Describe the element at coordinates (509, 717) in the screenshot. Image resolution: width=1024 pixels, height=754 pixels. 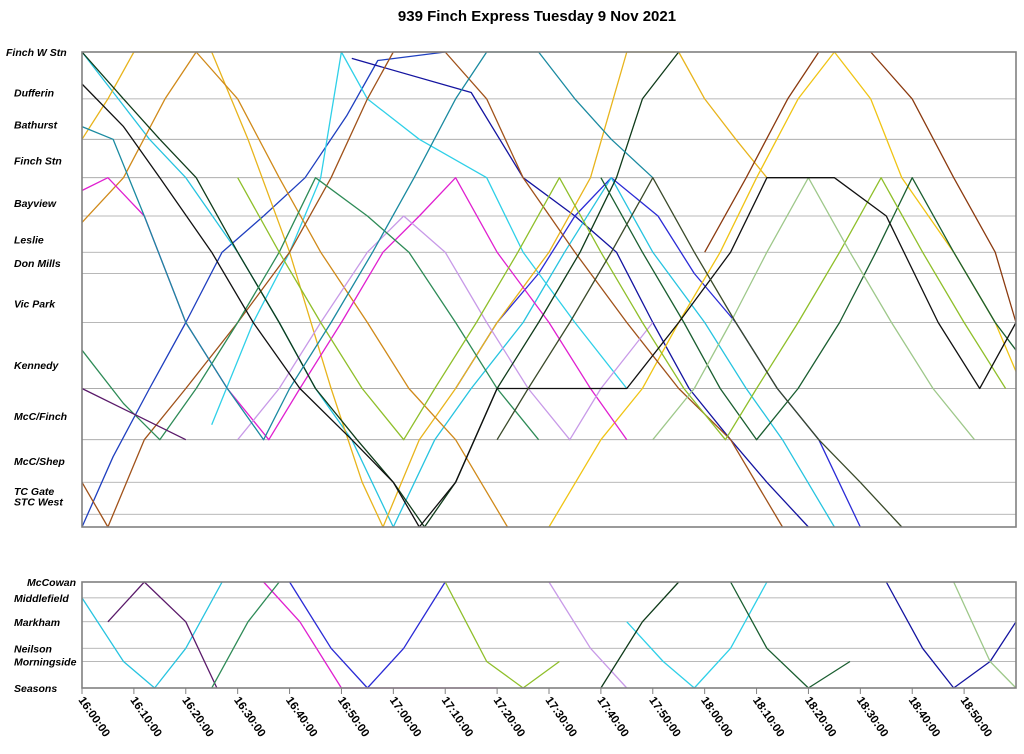
I see `x-tick-label: 17:20:00` at that location.